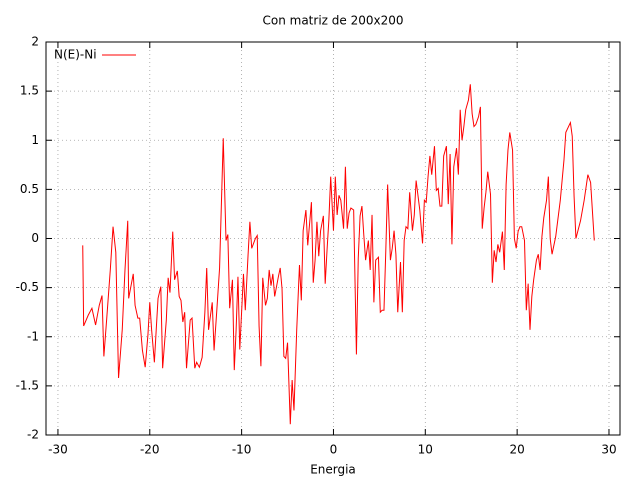  Describe the element at coordinates (334, 450) in the screenshot. I see `x-tick-label: 0` at that location.